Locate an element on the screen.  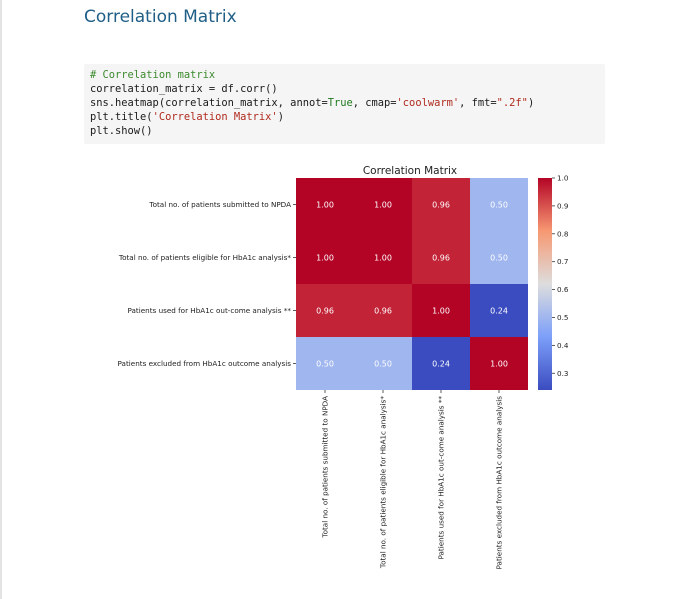
code-line: correlation_matrix = df.corr() is located at coordinates (184, 89).